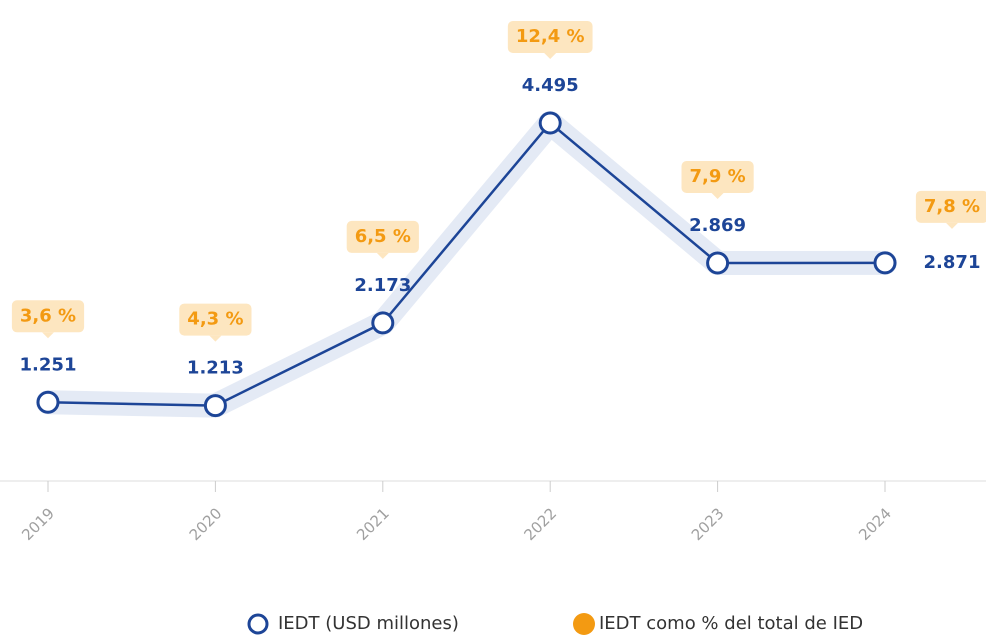  What do you see at coordinates (215, 368) in the screenshot?
I see `value-label: 1.213` at bounding box center [215, 368].